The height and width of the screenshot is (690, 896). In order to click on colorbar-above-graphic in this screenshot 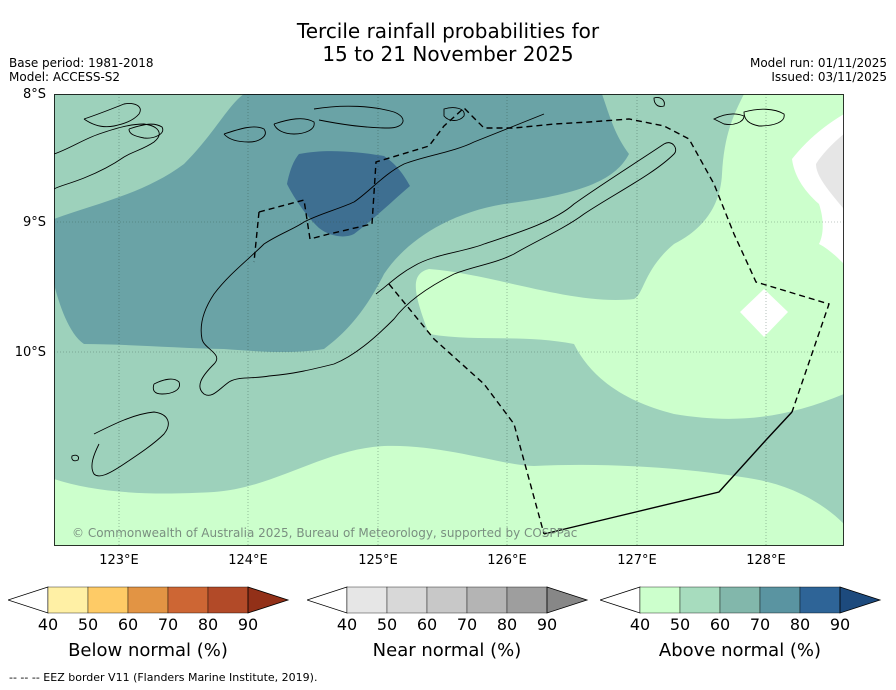, I will do `click(741, 600)`.